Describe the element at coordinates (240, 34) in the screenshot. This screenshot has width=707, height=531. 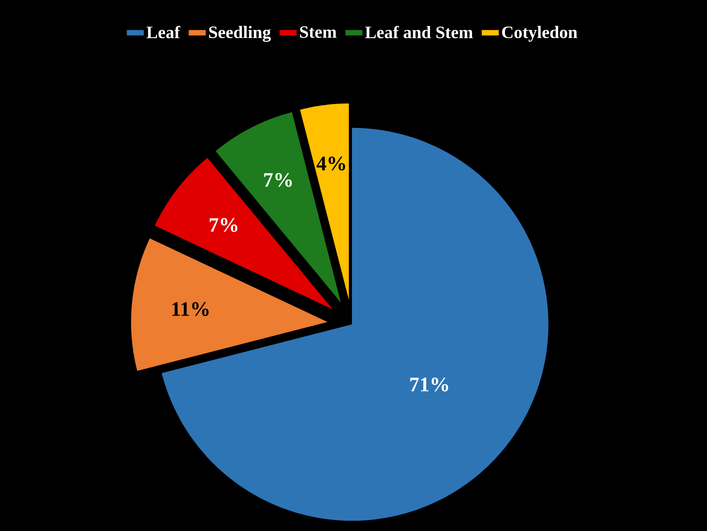
I see `legend-label: Seedling` at that location.